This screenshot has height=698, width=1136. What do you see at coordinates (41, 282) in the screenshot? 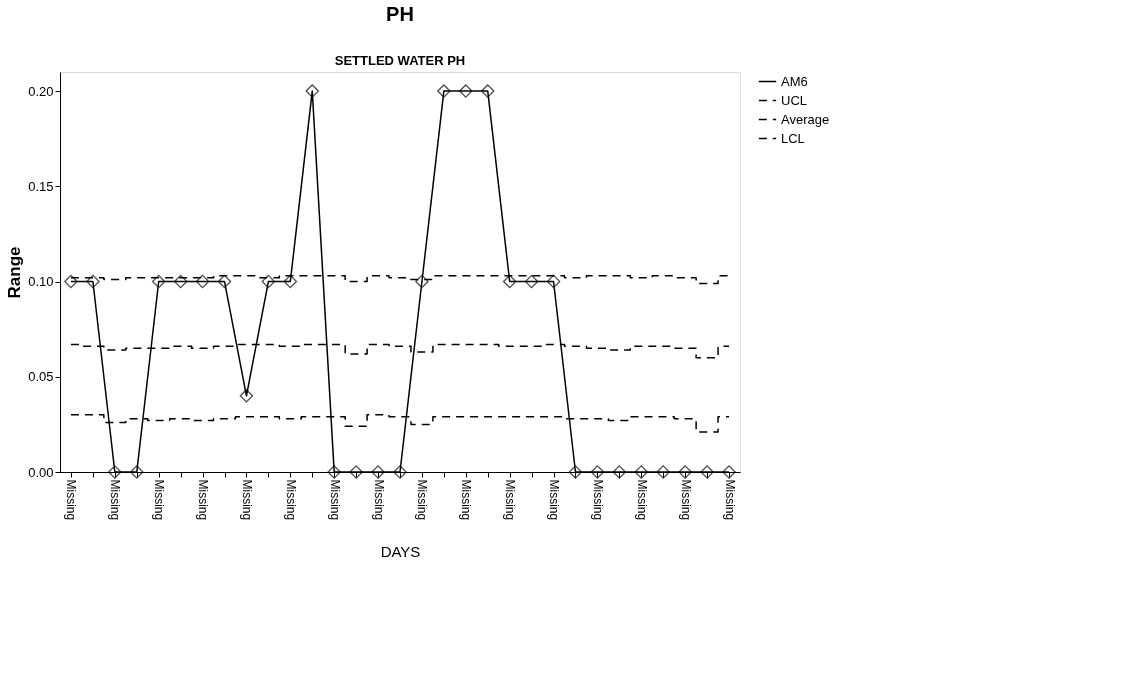
I see `y-tick-label: 0.10` at bounding box center [41, 282].